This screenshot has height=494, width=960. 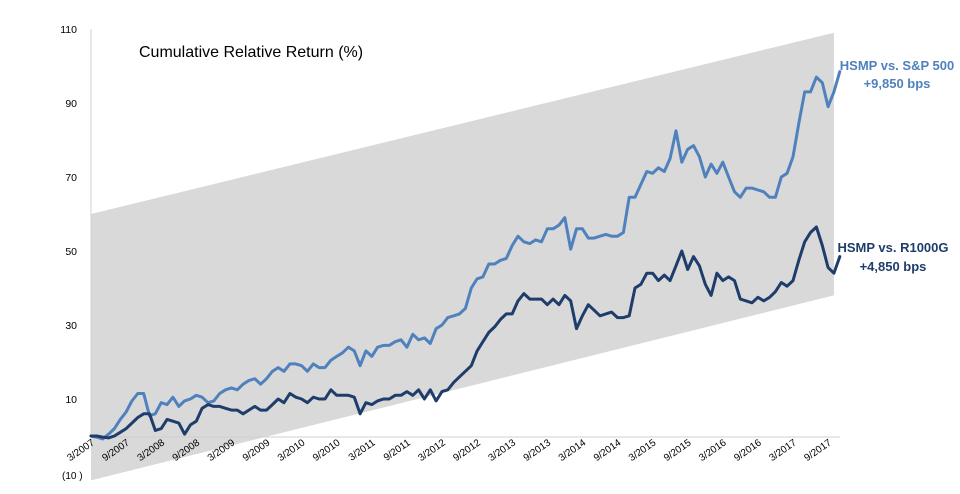 I want to click on series-label-name: HSMP vs. R1000G, so click(x=892, y=247).